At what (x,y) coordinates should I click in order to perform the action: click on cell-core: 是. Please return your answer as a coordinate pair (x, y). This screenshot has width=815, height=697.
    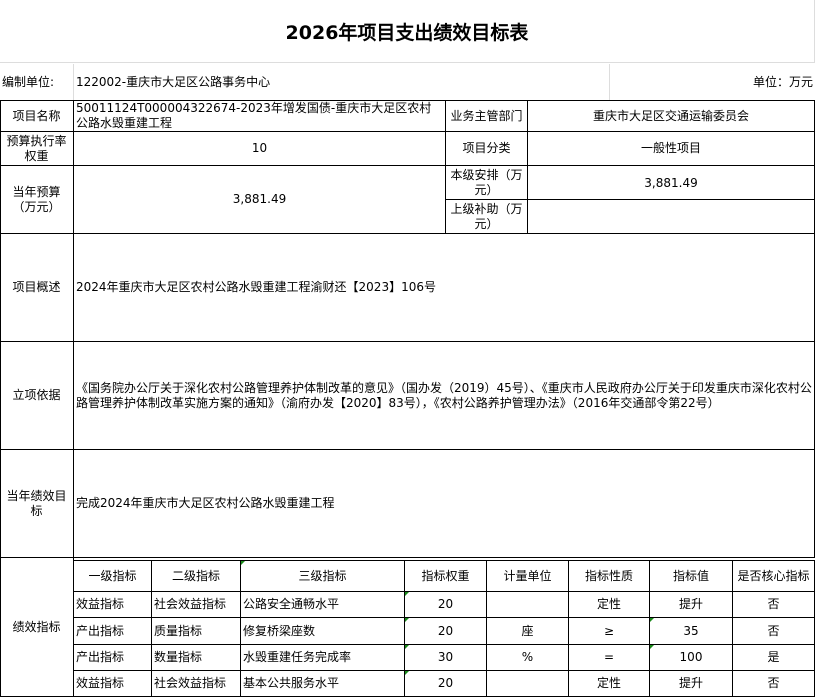
    Looking at the image, I should click on (774, 658).